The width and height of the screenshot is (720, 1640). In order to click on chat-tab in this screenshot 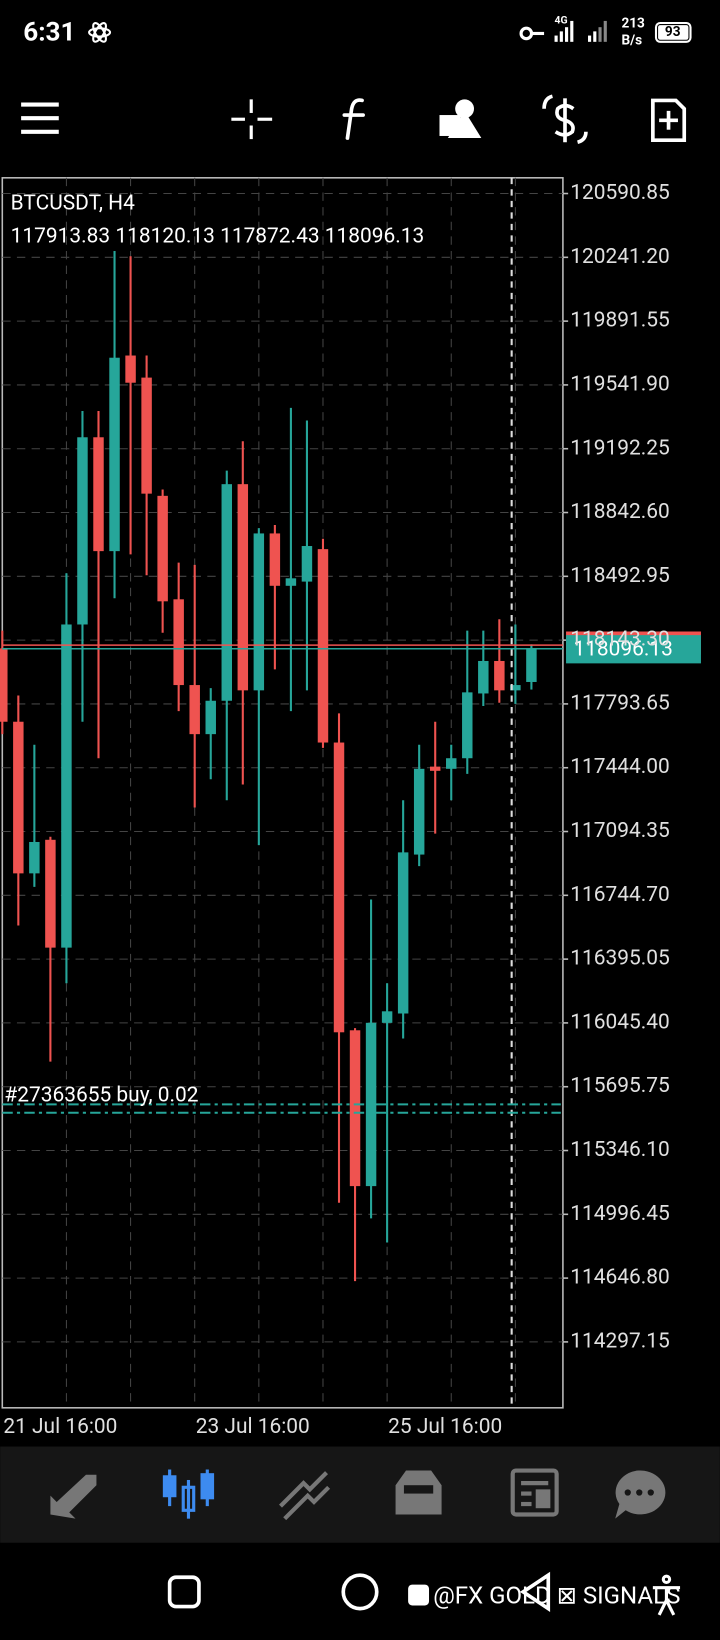, I will do `click(640, 1494)`.